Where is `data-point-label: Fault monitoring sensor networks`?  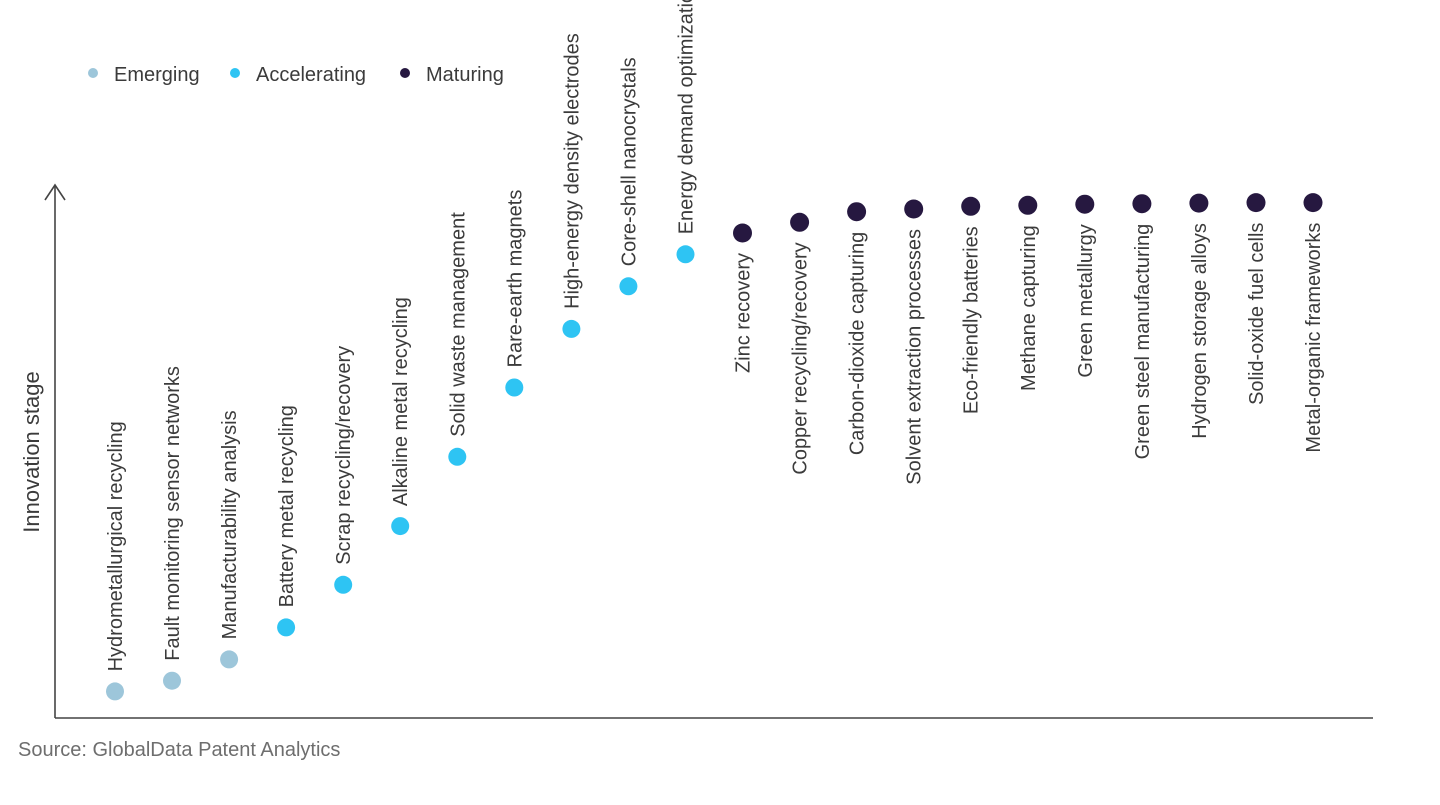
data-point-label: Fault monitoring sensor networks is located at coordinates (173, 513).